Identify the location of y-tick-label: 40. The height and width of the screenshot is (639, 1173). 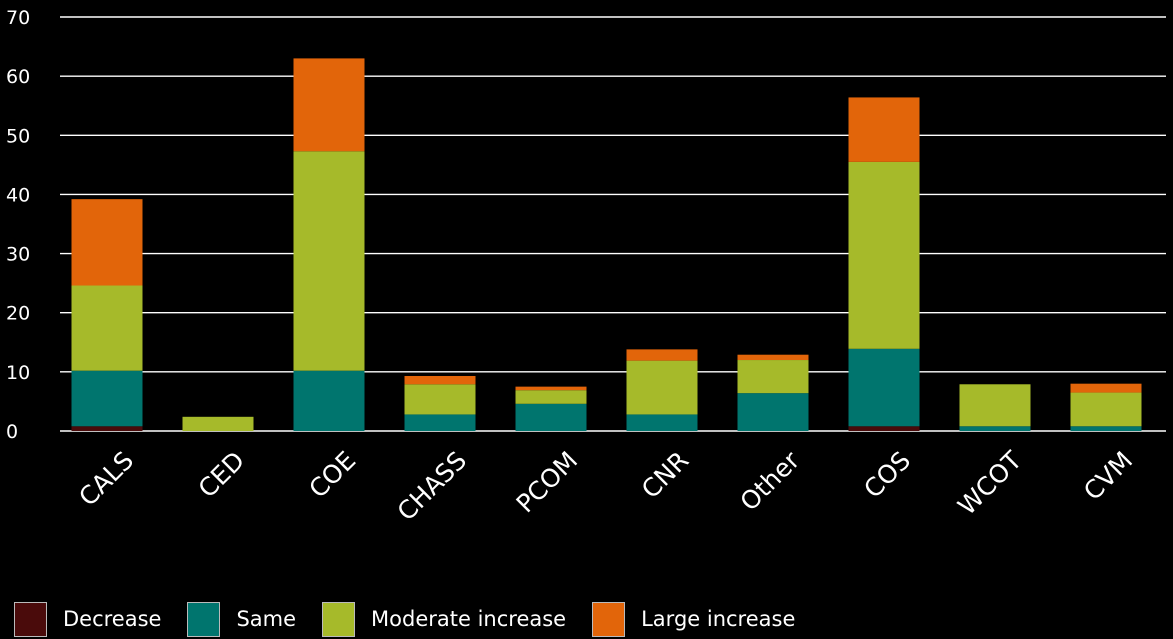
(18, 195).